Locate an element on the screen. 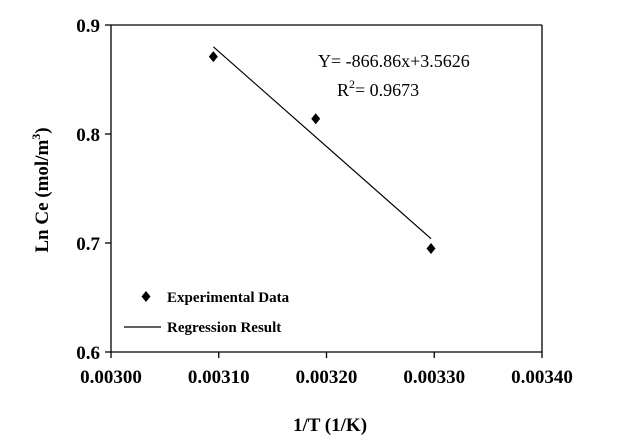 Image resolution: width=619 pixels, height=439 pixels. y-tick-label: 0.6 is located at coordinates (88, 353).